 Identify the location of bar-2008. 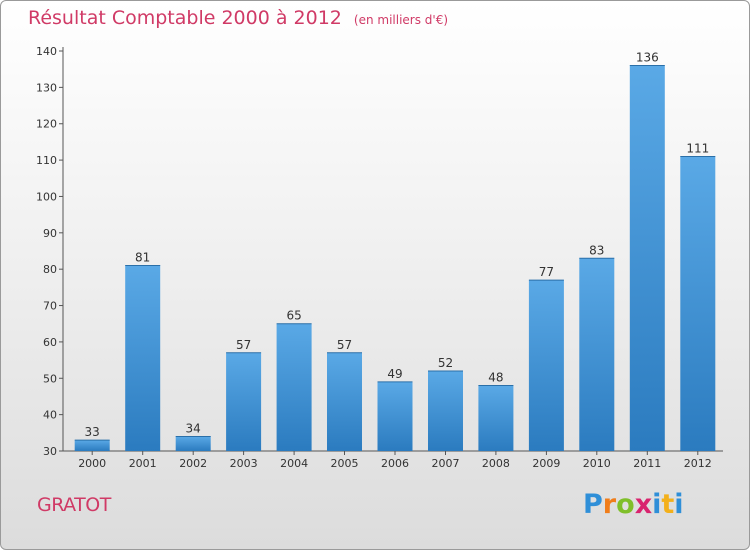
(496, 418).